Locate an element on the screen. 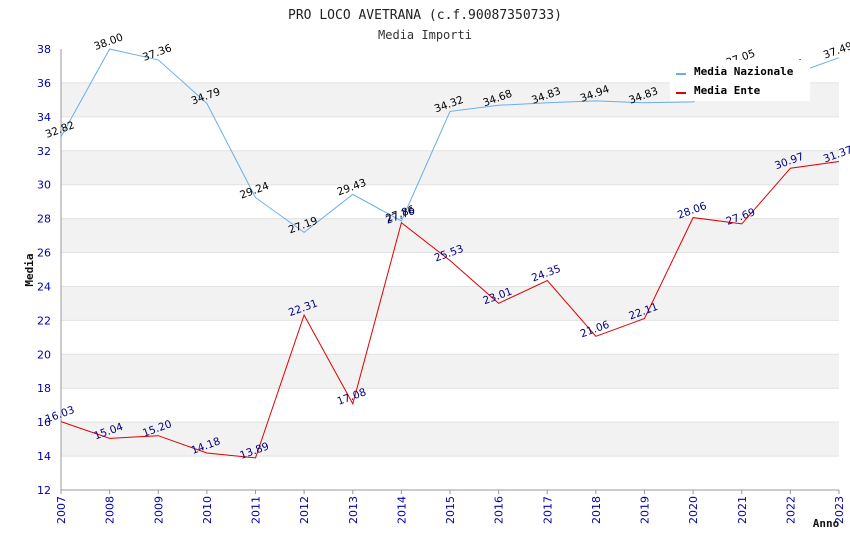  x-tick-label: 2018 is located at coordinates (596, 510).